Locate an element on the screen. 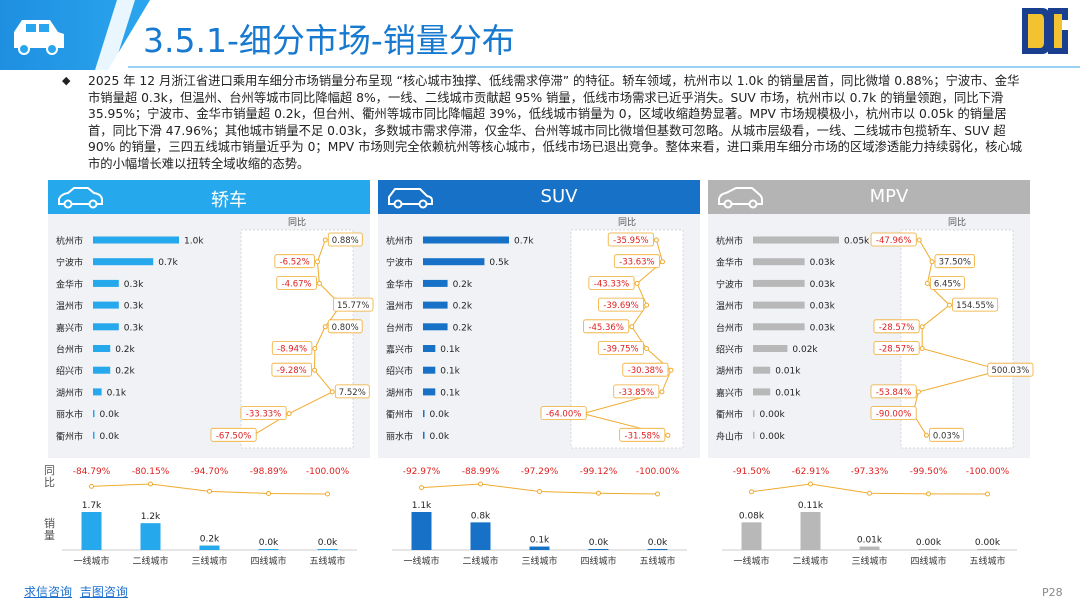  city-label: 金华市 is located at coordinates (69, 284).